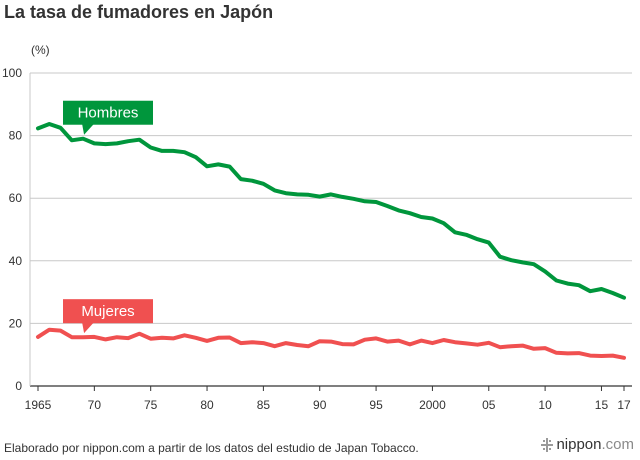  What do you see at coordinates (207, 405) in the screenshot?
I see `x-tick-label: 80` at bounding box center [207, 405].